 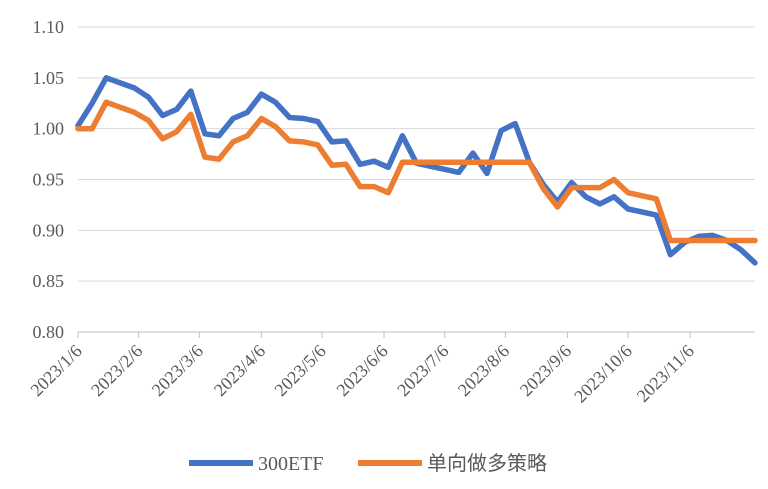 I want to click on y-tick-label: 1.05, so click(x=49, y=78).